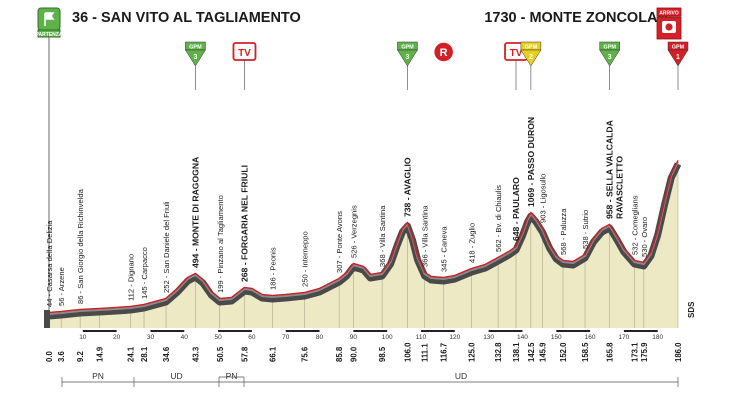  I want to click on waypoint-label: 532 - Comeglians, so click(634, 225).